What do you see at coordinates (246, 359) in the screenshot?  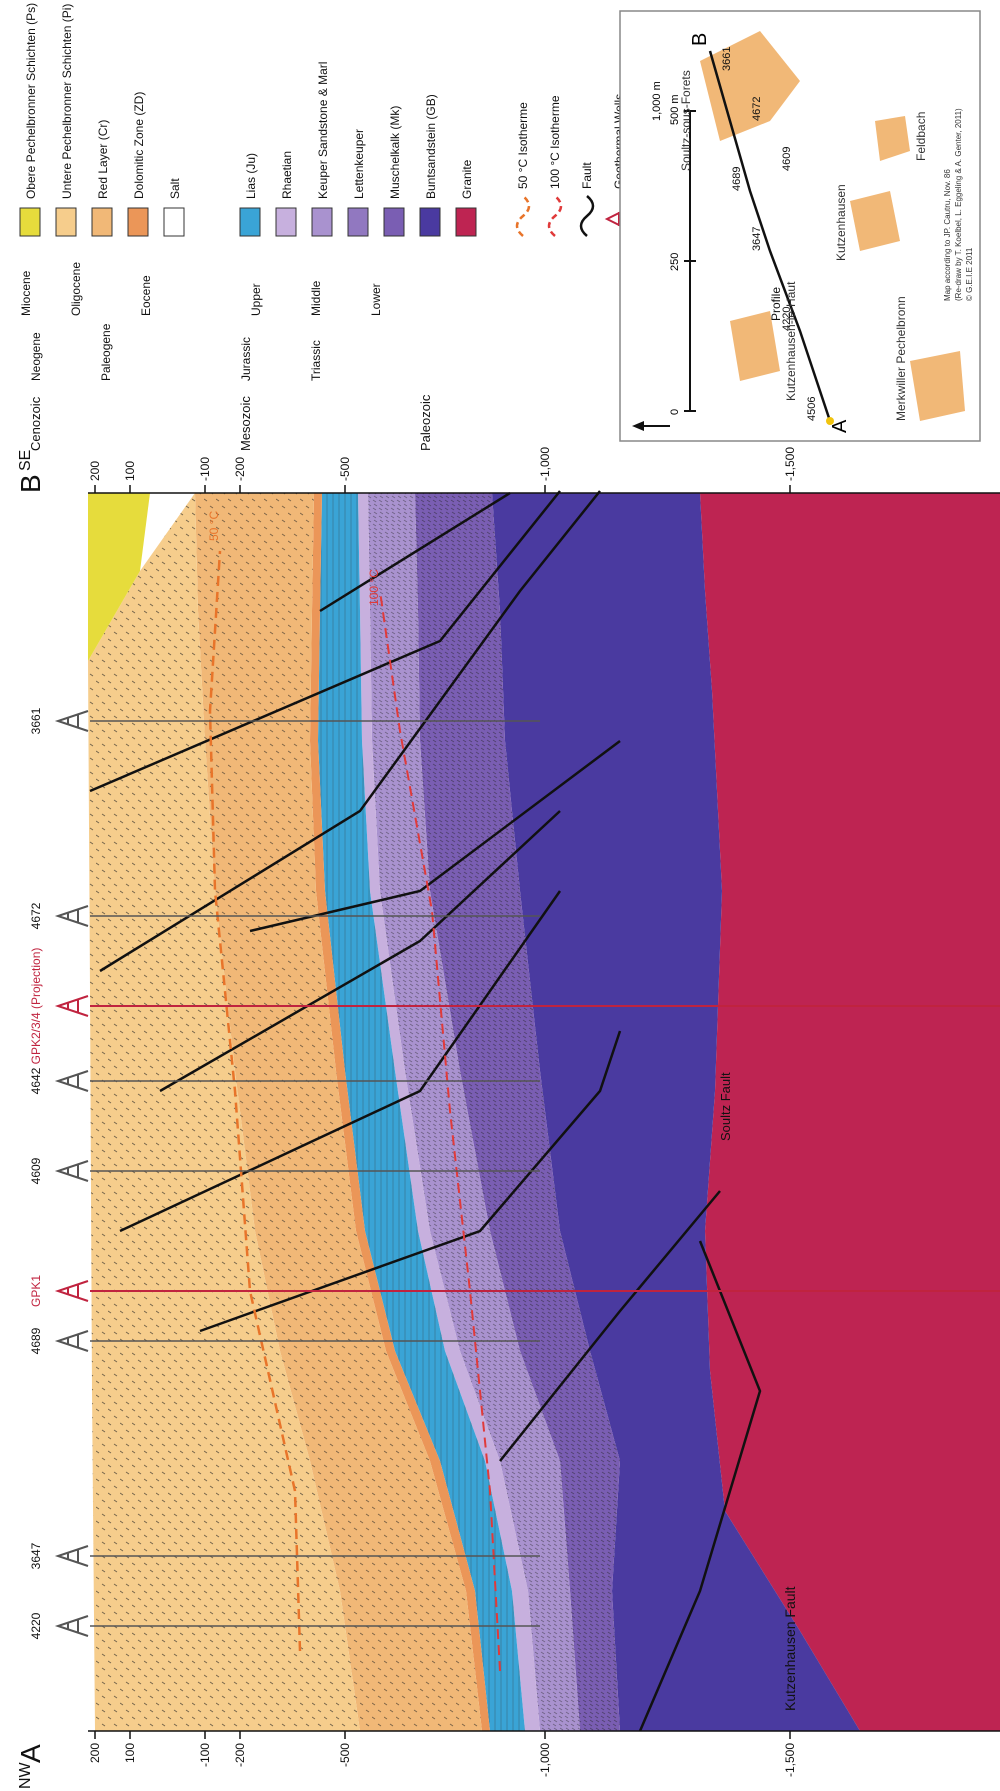 I see `period-label: Jurassic` at bounding box center [246, 359].